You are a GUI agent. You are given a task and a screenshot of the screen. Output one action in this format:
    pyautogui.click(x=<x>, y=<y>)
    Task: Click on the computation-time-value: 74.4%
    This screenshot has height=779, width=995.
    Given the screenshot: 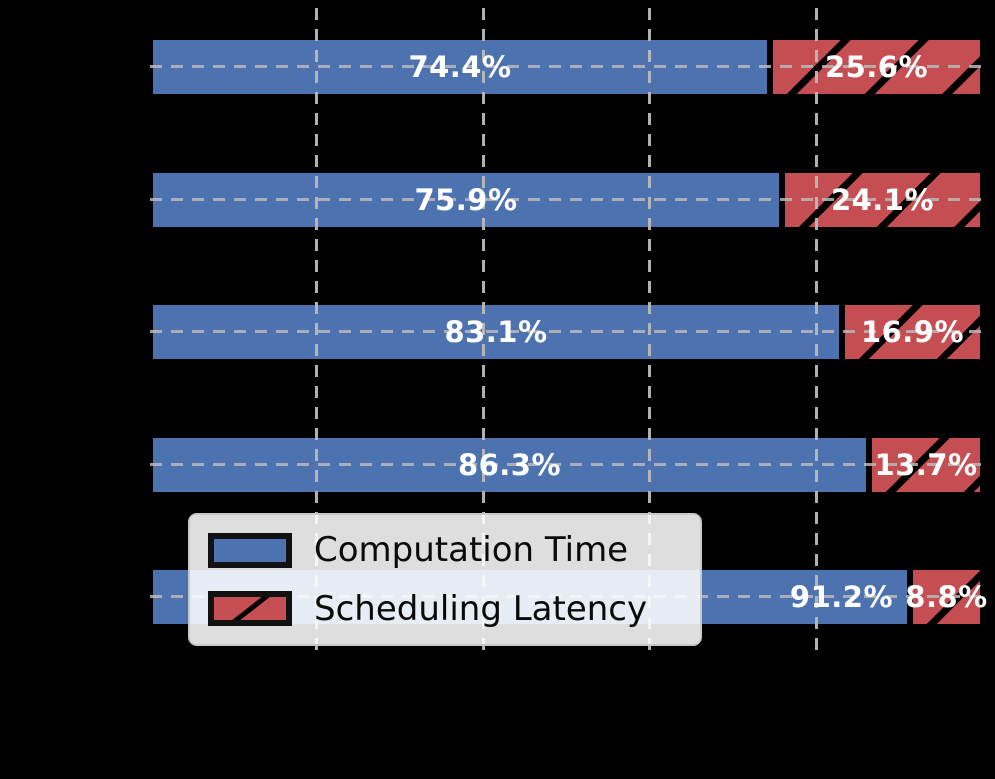 What is the action you would take?
    pyautogui.click(x=460, y=67)
    